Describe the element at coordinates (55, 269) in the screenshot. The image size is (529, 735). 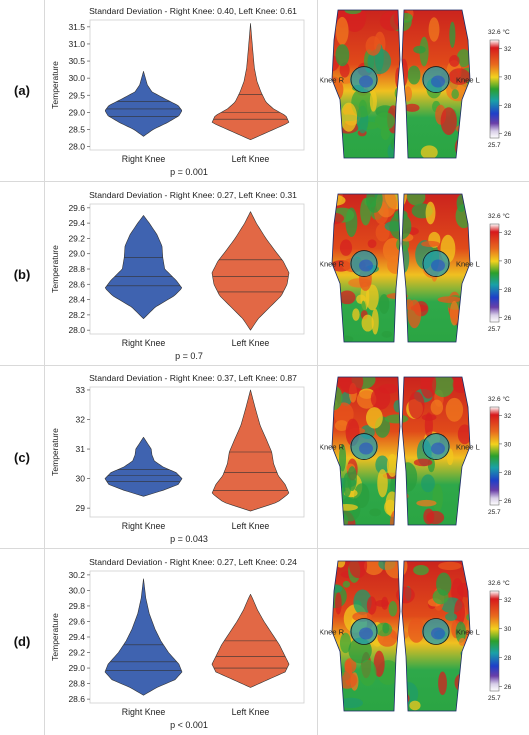
I see `y-axis-label: Temperature` at that location.